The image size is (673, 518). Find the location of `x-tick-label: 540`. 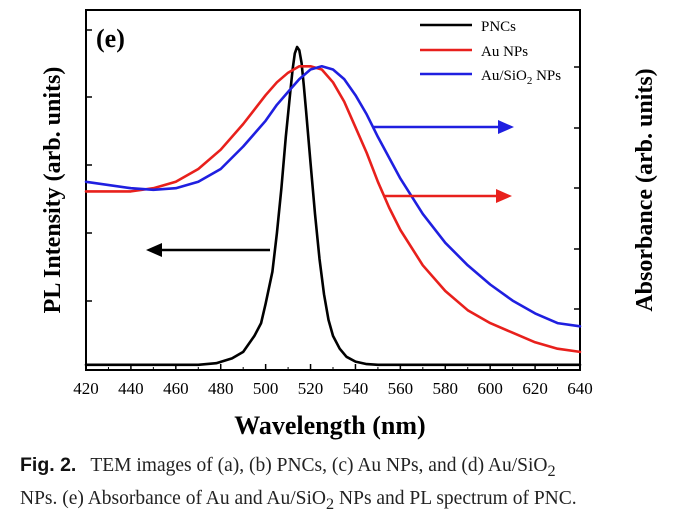

x-tick-label: 540 is located at coordinates (356, 388).